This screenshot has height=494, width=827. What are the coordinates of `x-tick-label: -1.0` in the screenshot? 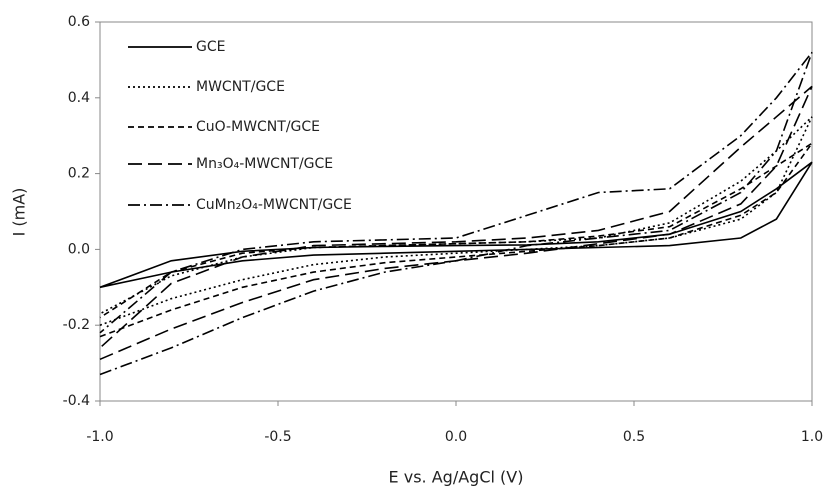 It's located at (99, 437).